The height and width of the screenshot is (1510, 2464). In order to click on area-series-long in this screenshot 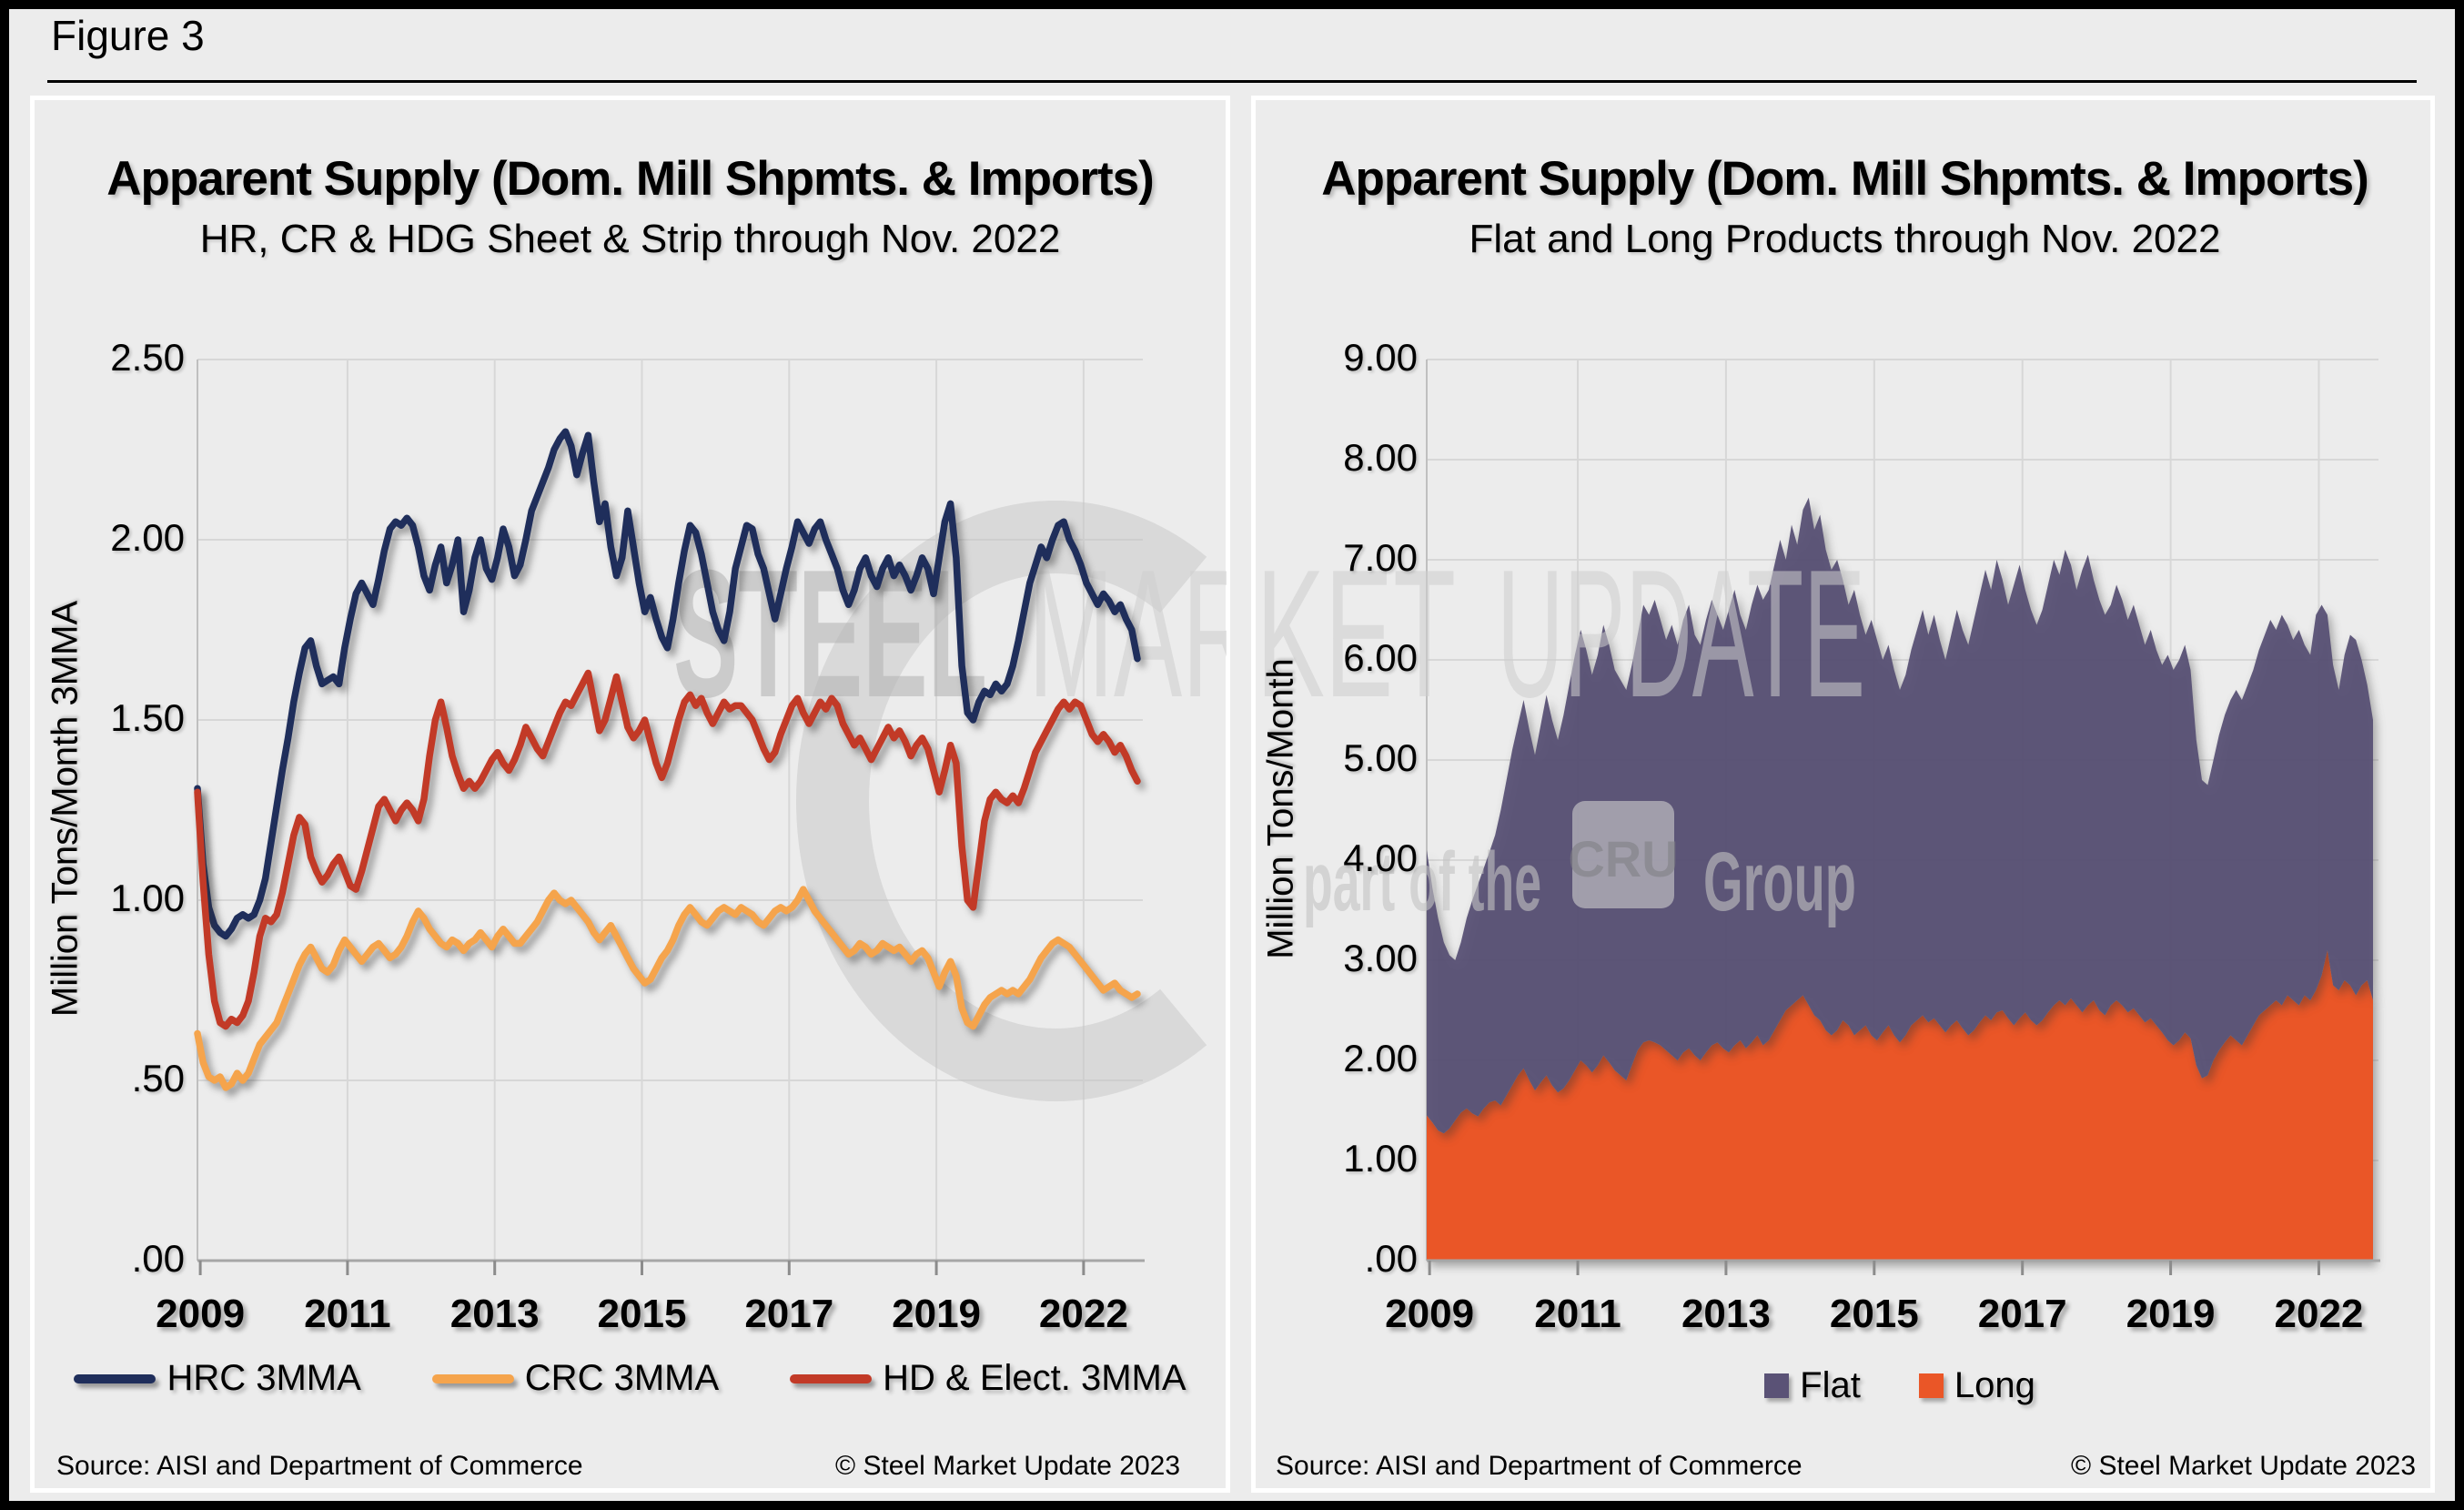, I will do `click(1900, 1105)`.